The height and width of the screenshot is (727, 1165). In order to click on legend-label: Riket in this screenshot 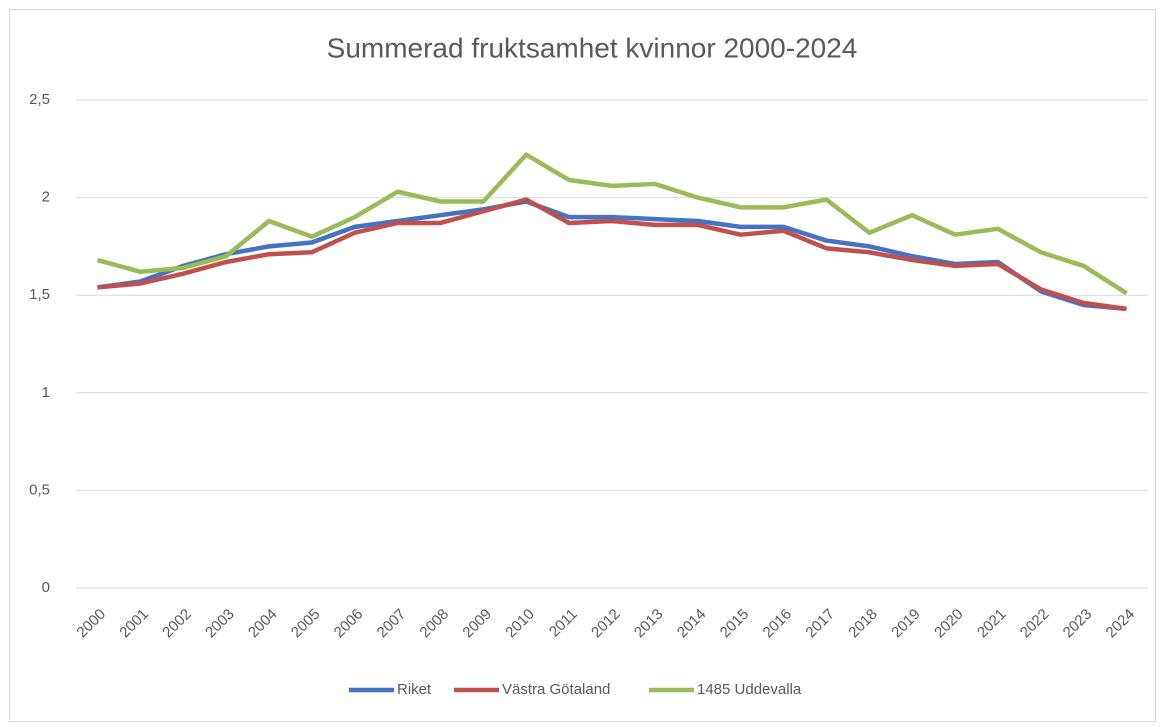, I will do `click(414, 689)`.